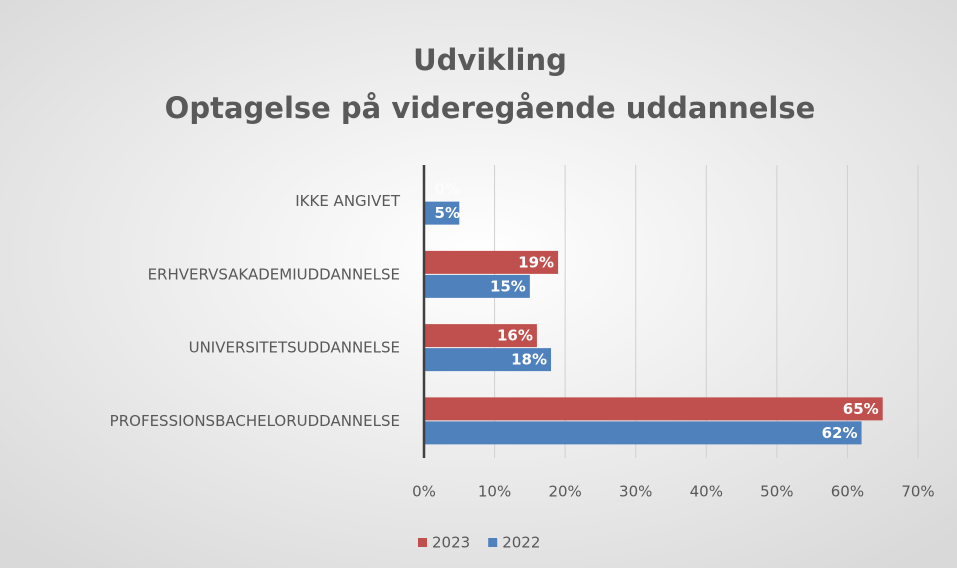 The image size is (957, 568). I want to click on data-label: 0%, so click(447, 189).